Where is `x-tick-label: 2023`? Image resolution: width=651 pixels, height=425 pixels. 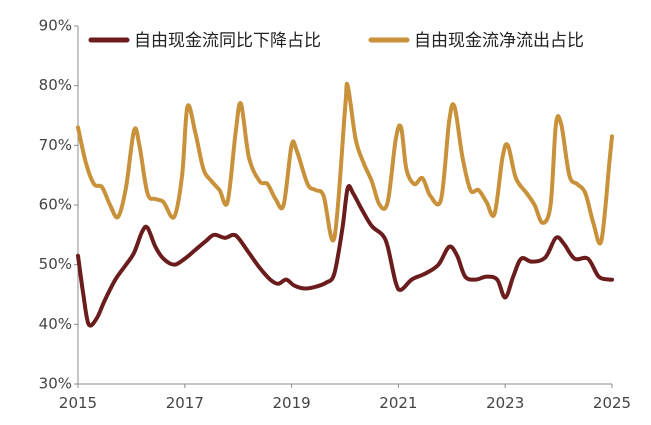 x-tick-label: 2023 is located at coordinates (505, 403).